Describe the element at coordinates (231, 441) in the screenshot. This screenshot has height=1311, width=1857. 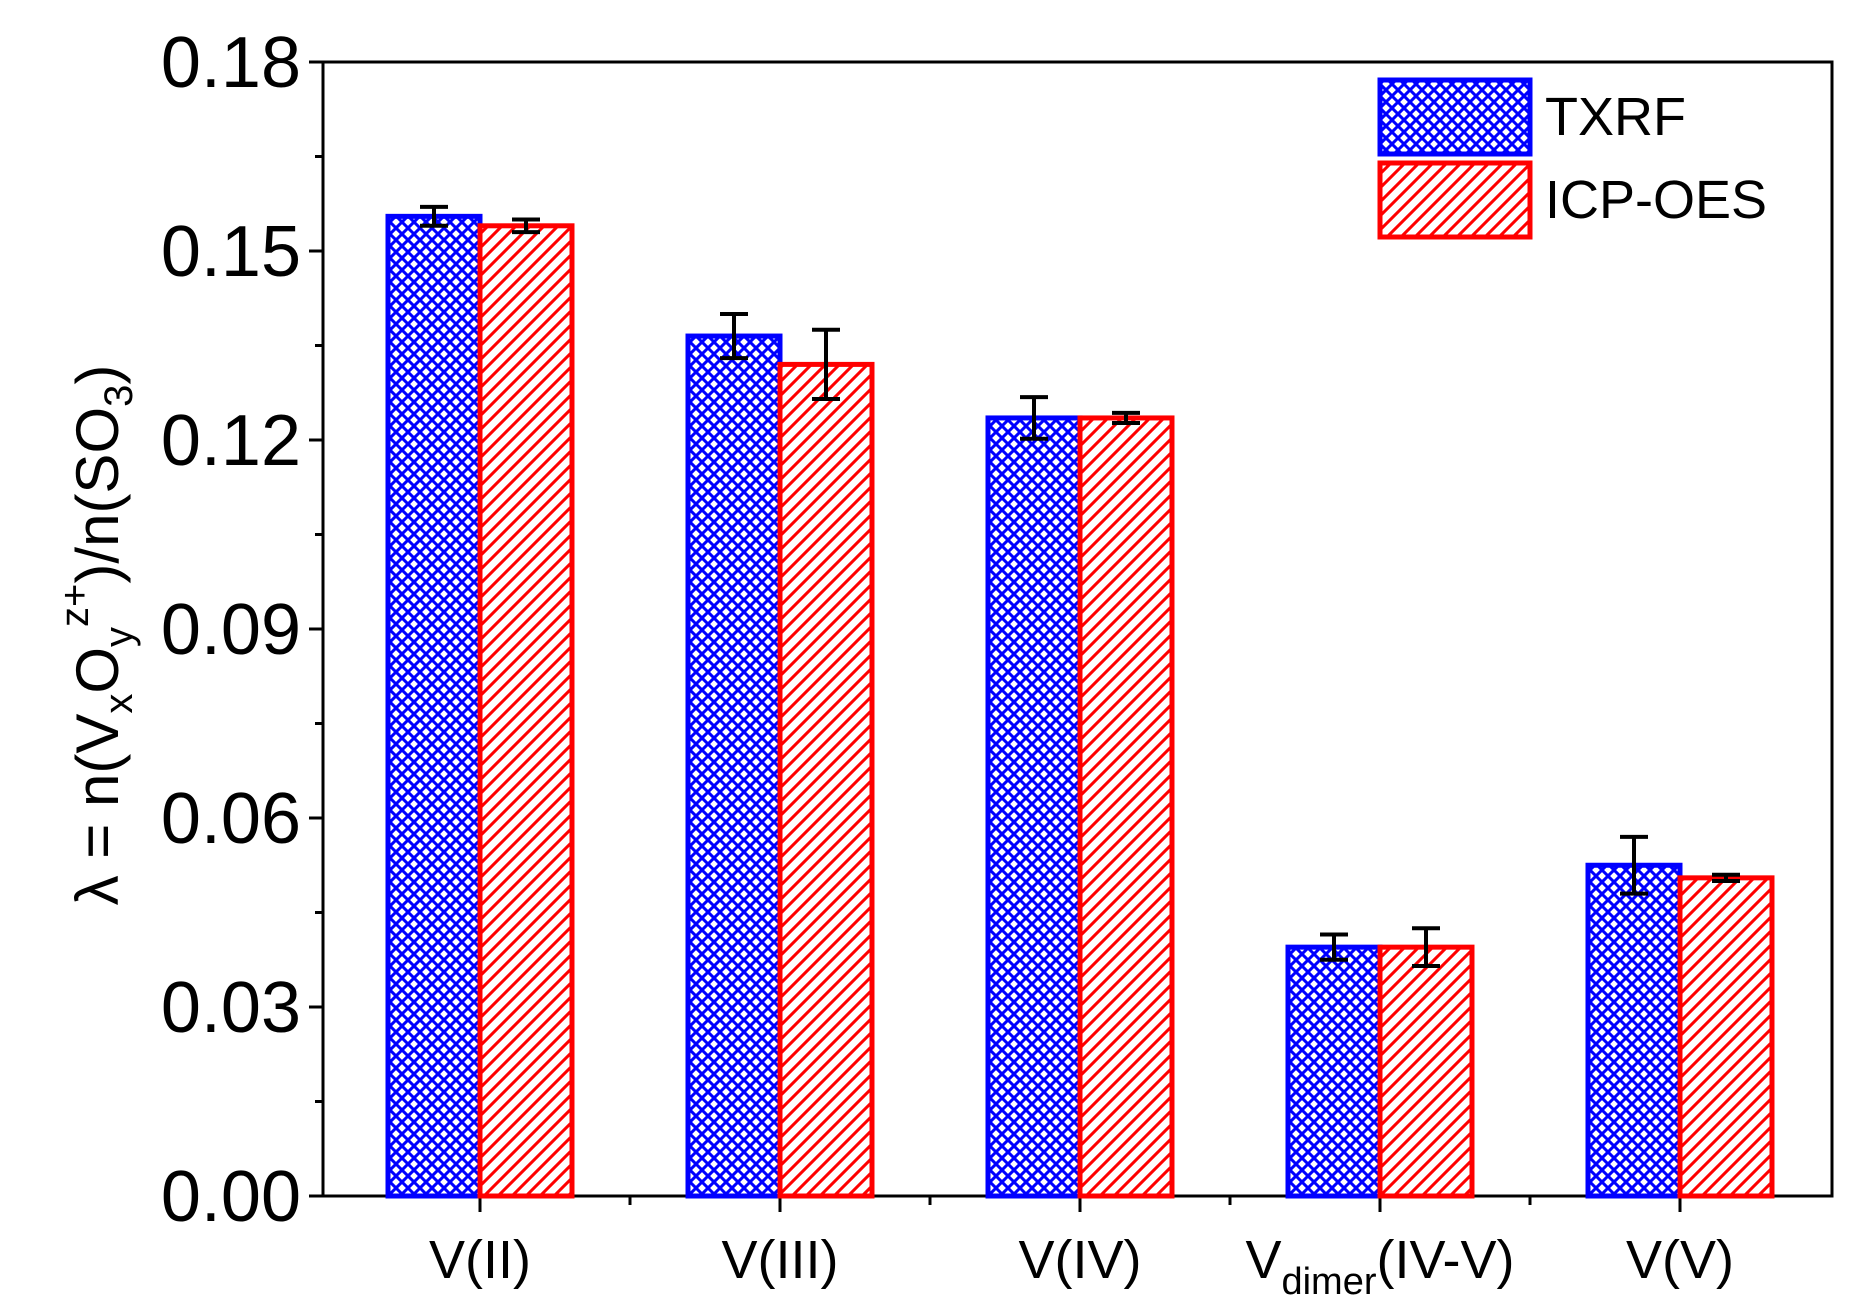
I see `y-tick-label: 0.12` at that location.